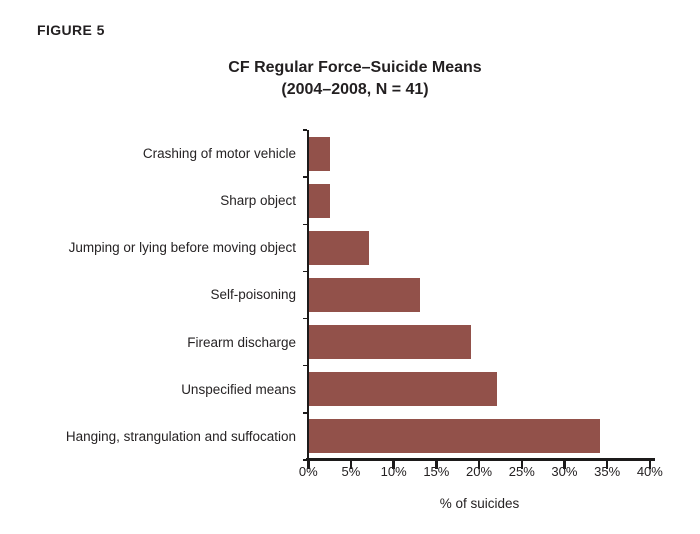 The height and width of the screenshot is (534, 700). I want to click on category-label: Unspecified means, so click(238, 389).